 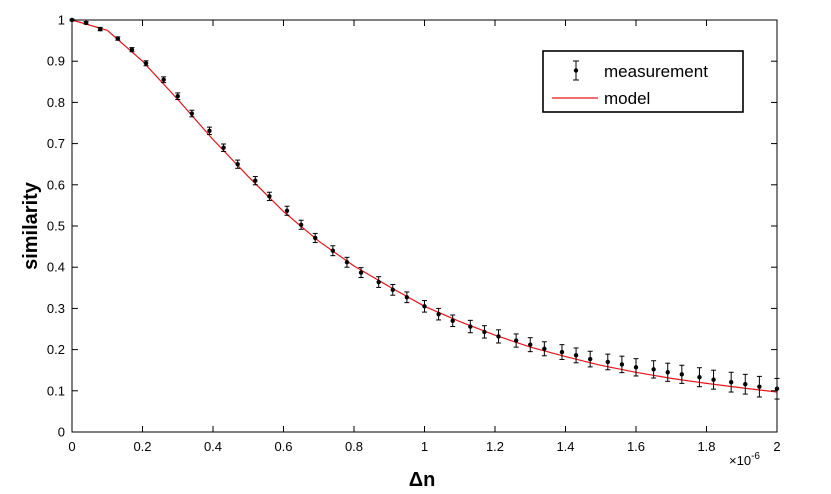 What do you see at coordinates (56, 226) in the screenshot?
I see `y-tick-label: 0.5` at bounding box center [56, 226].